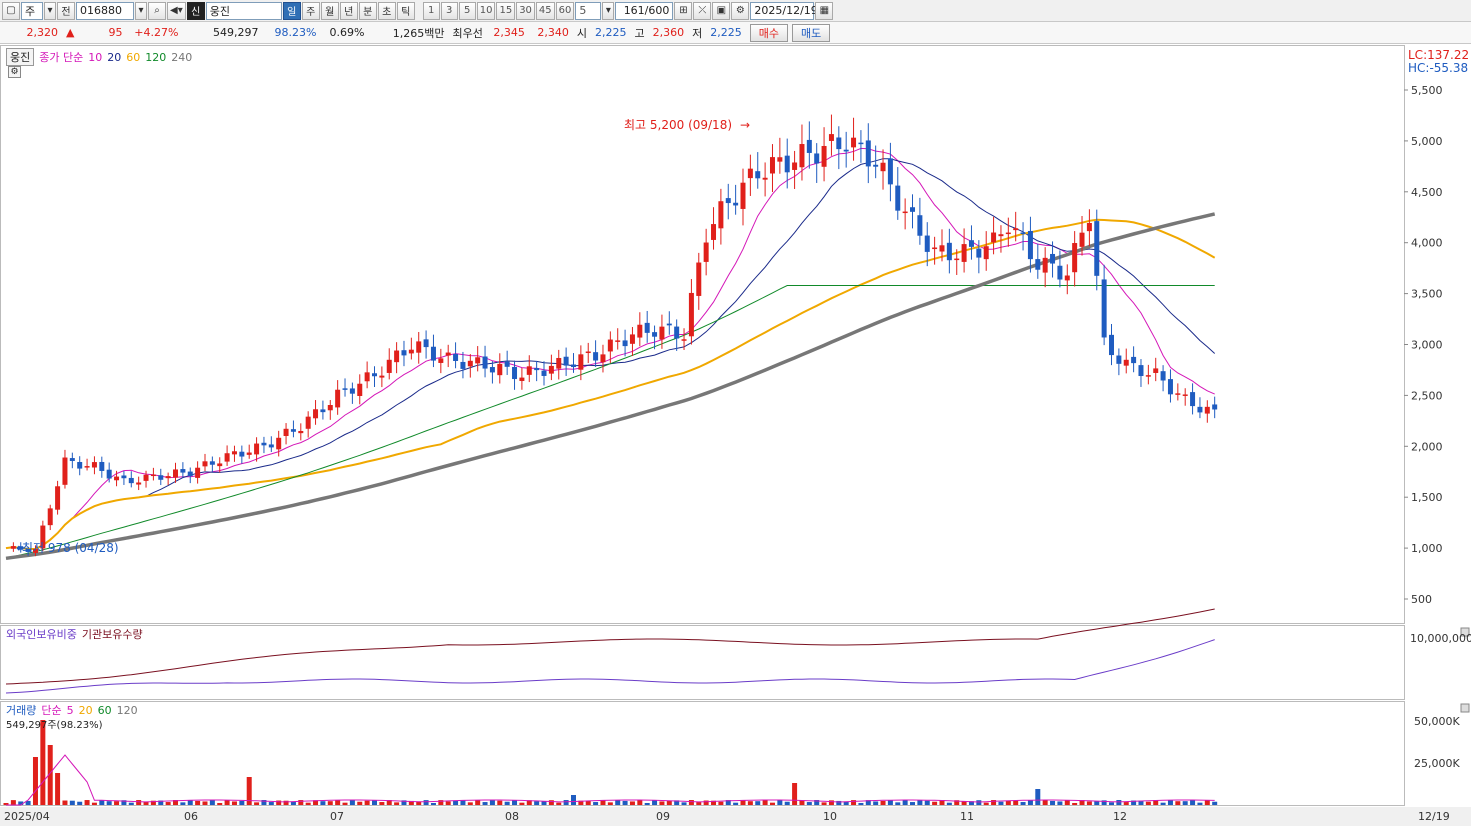 This screenshot has width=1471, height=829. What do you see at coordinates (367, 10) in the screenshot?
I see `period-minute: 분` at bounding box center [367, 10].